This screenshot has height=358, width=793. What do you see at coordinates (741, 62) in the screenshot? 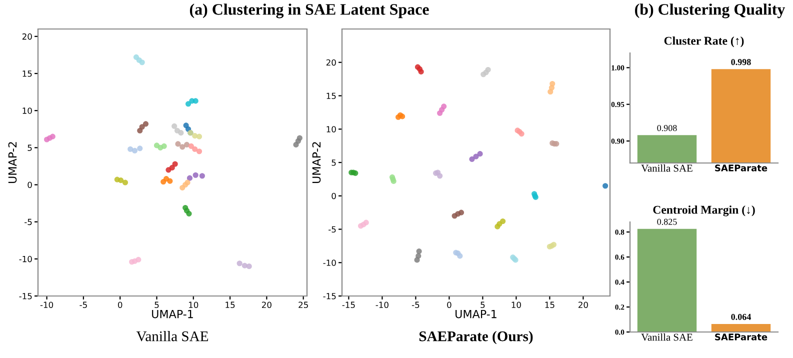
I see `data-label: 0.998` at bounding box center [741, 62].